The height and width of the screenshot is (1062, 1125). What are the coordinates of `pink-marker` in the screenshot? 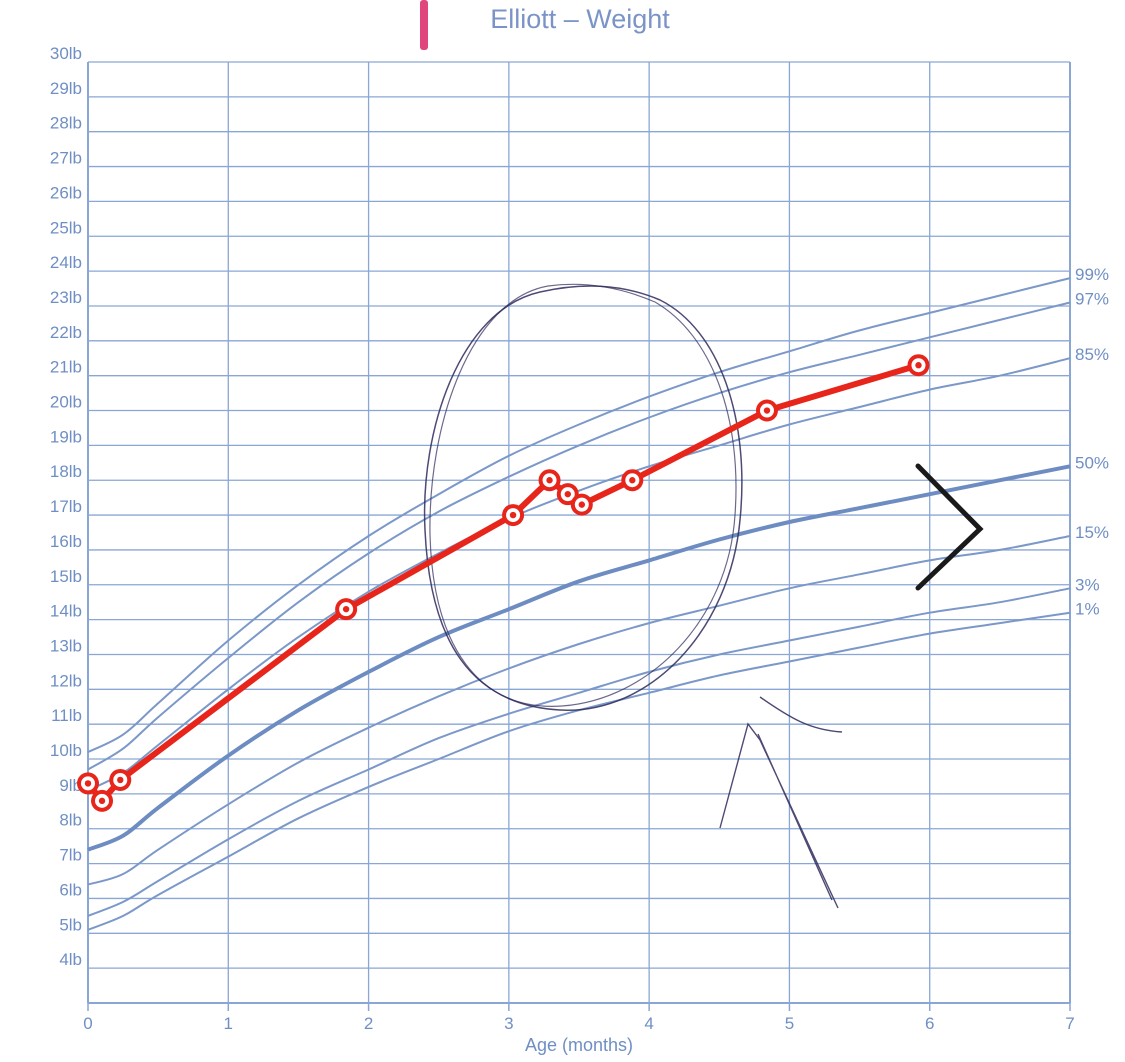 It's located at (424, 25).